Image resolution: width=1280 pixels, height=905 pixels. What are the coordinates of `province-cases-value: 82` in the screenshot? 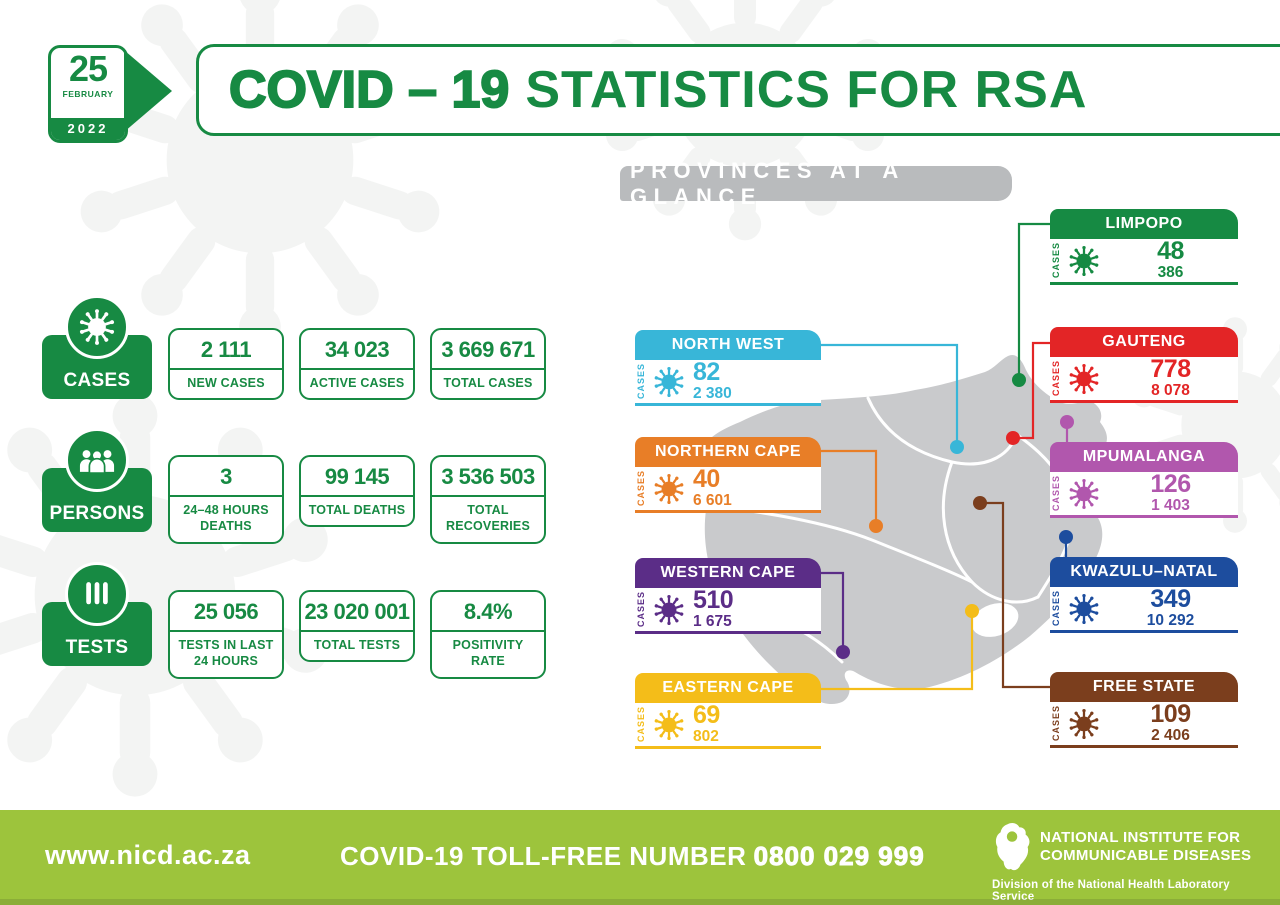 It's located at (706, 371).